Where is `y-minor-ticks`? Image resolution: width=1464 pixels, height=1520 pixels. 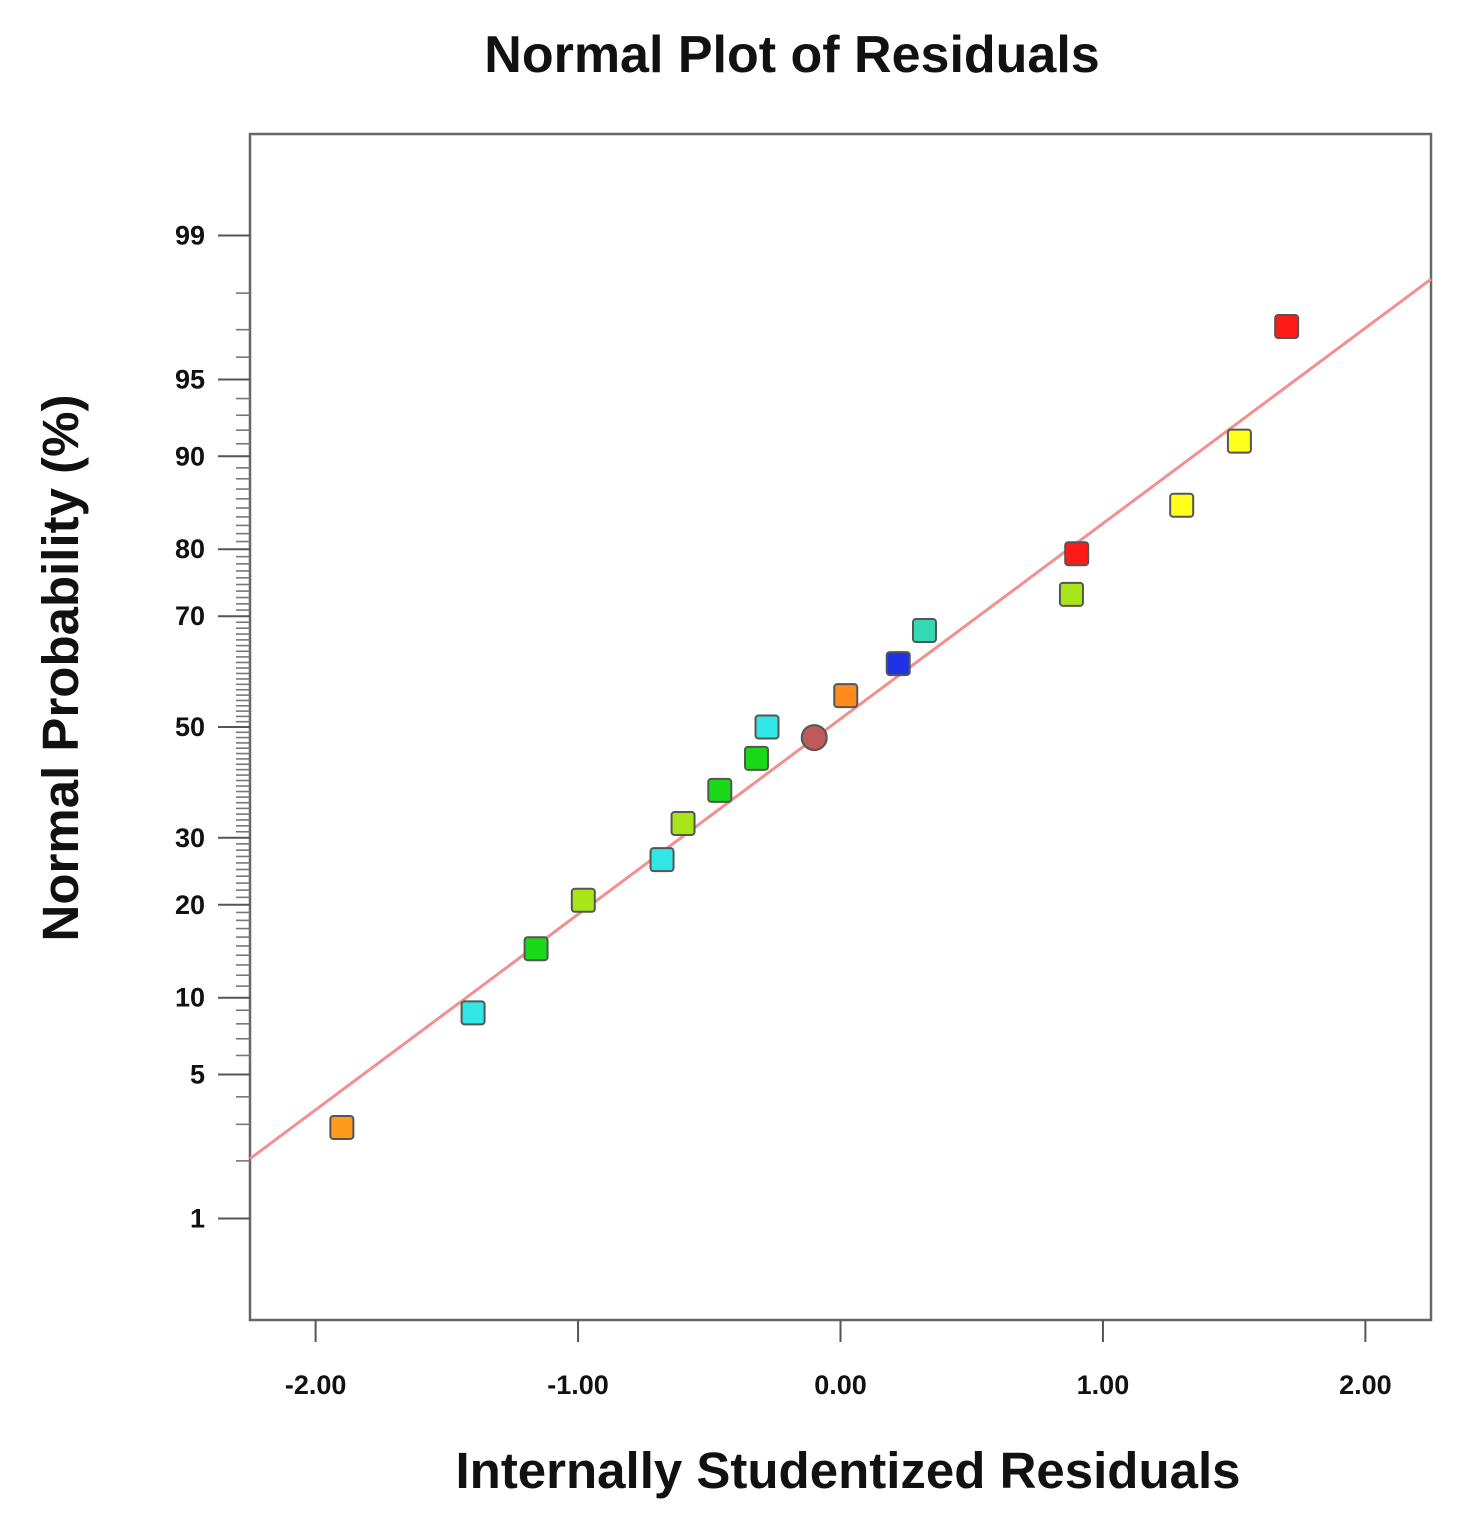
y-minor-ticks is located at coordinates (243, 727).